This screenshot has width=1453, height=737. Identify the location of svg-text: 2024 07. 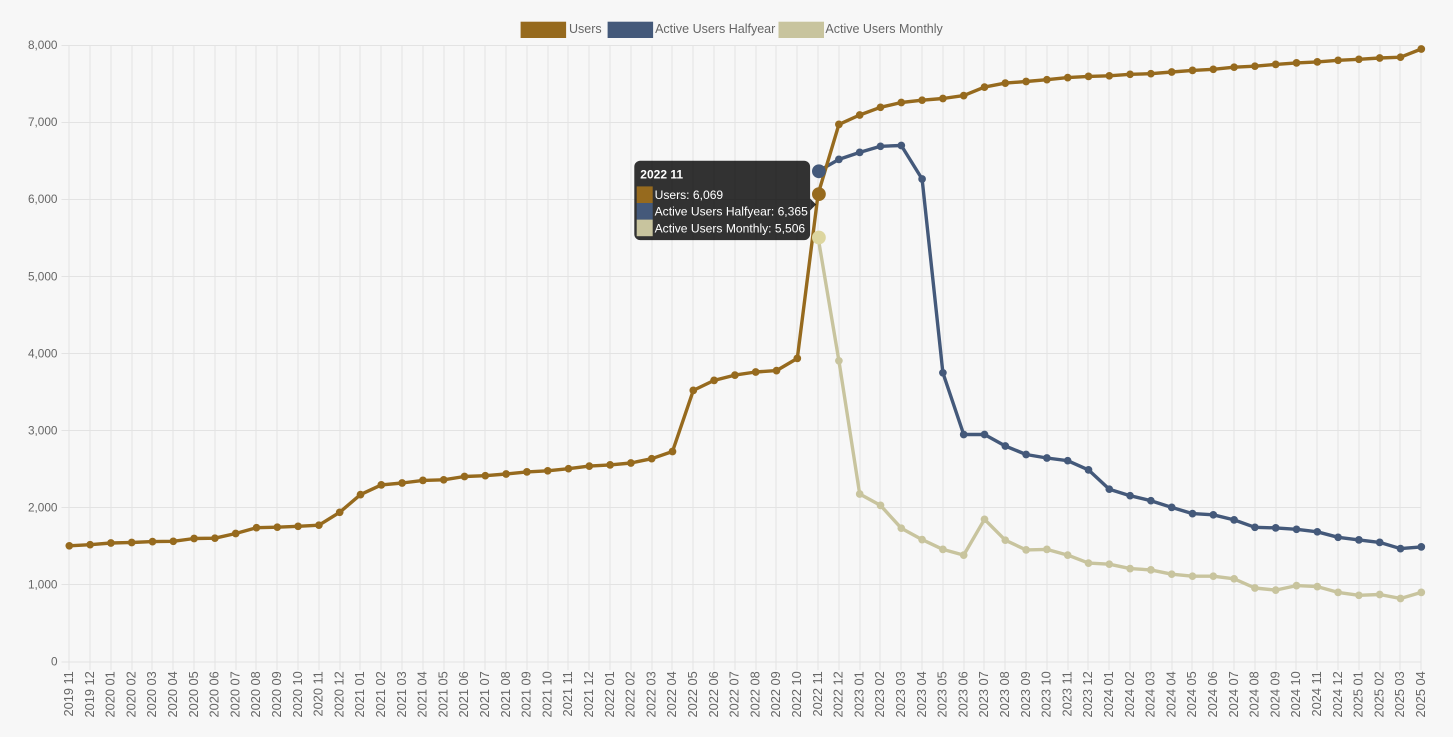
(1233, 694).